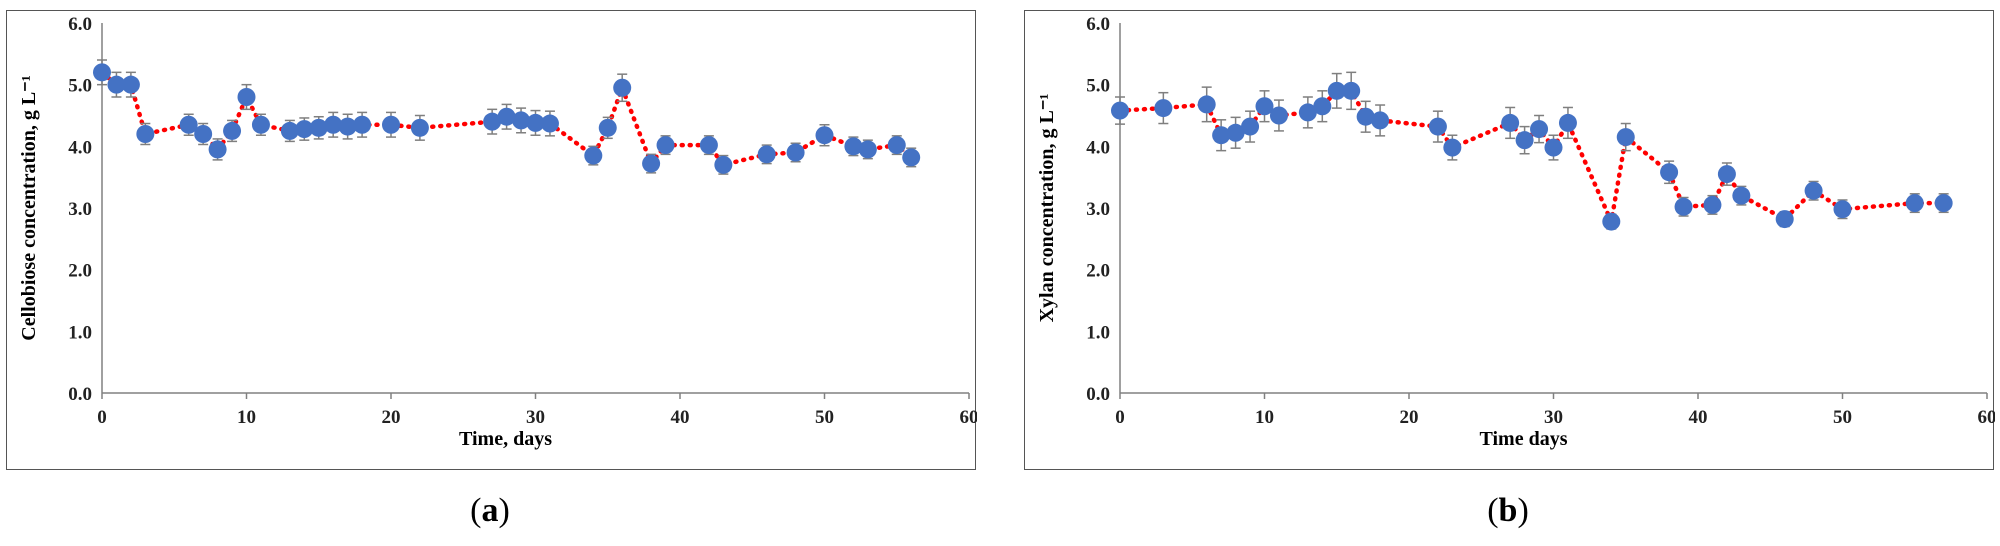  I want to click on x-axis-title: Time, days, so click(505, 439).